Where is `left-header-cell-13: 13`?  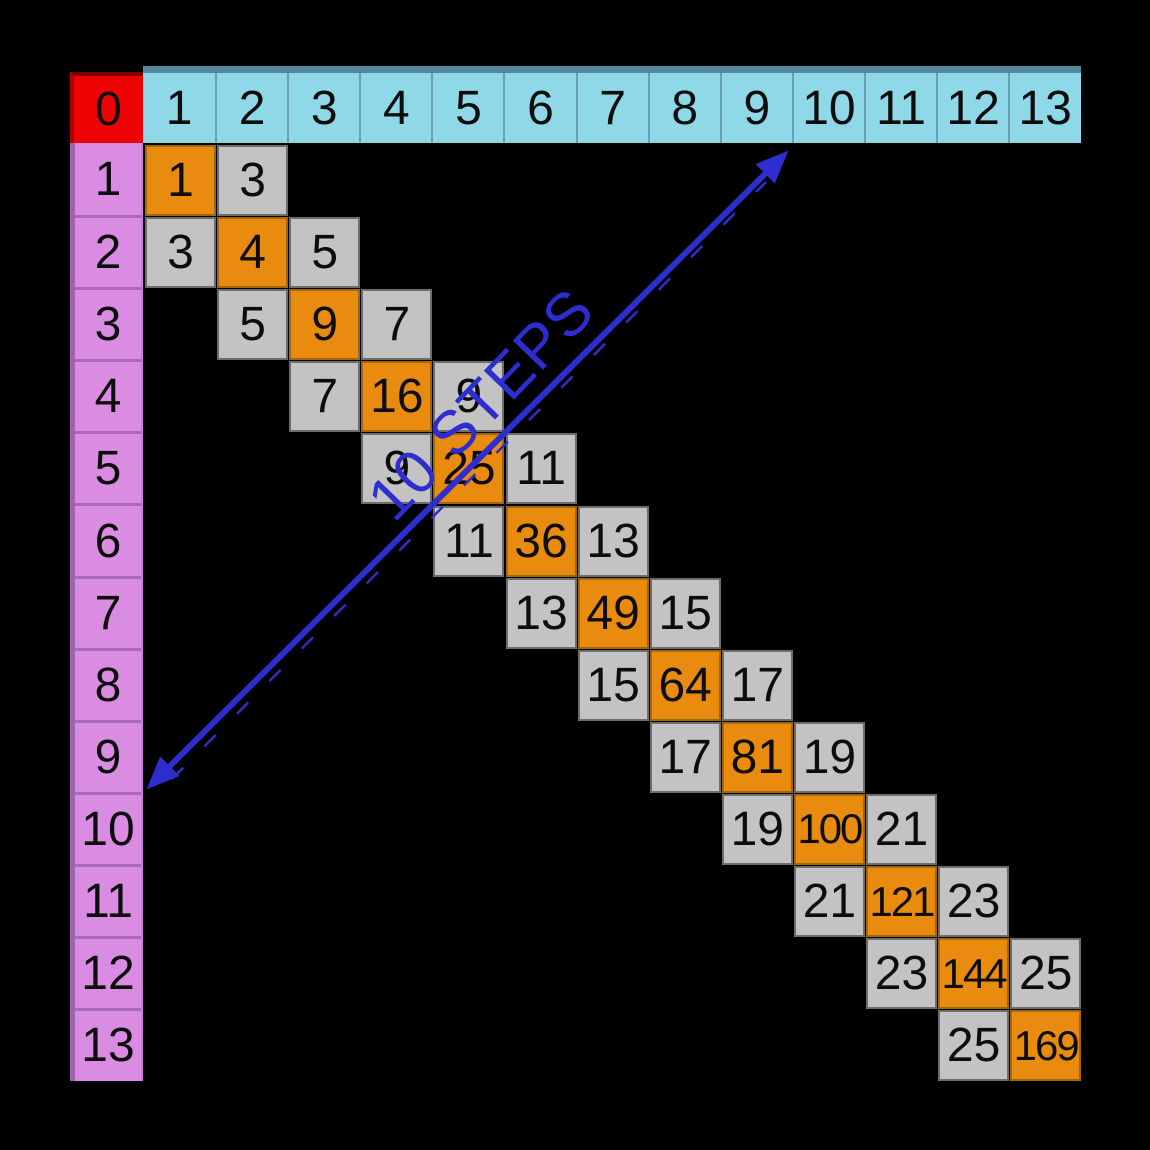
left-header-cell-13: 13 is located at coordinates (108, 1044).